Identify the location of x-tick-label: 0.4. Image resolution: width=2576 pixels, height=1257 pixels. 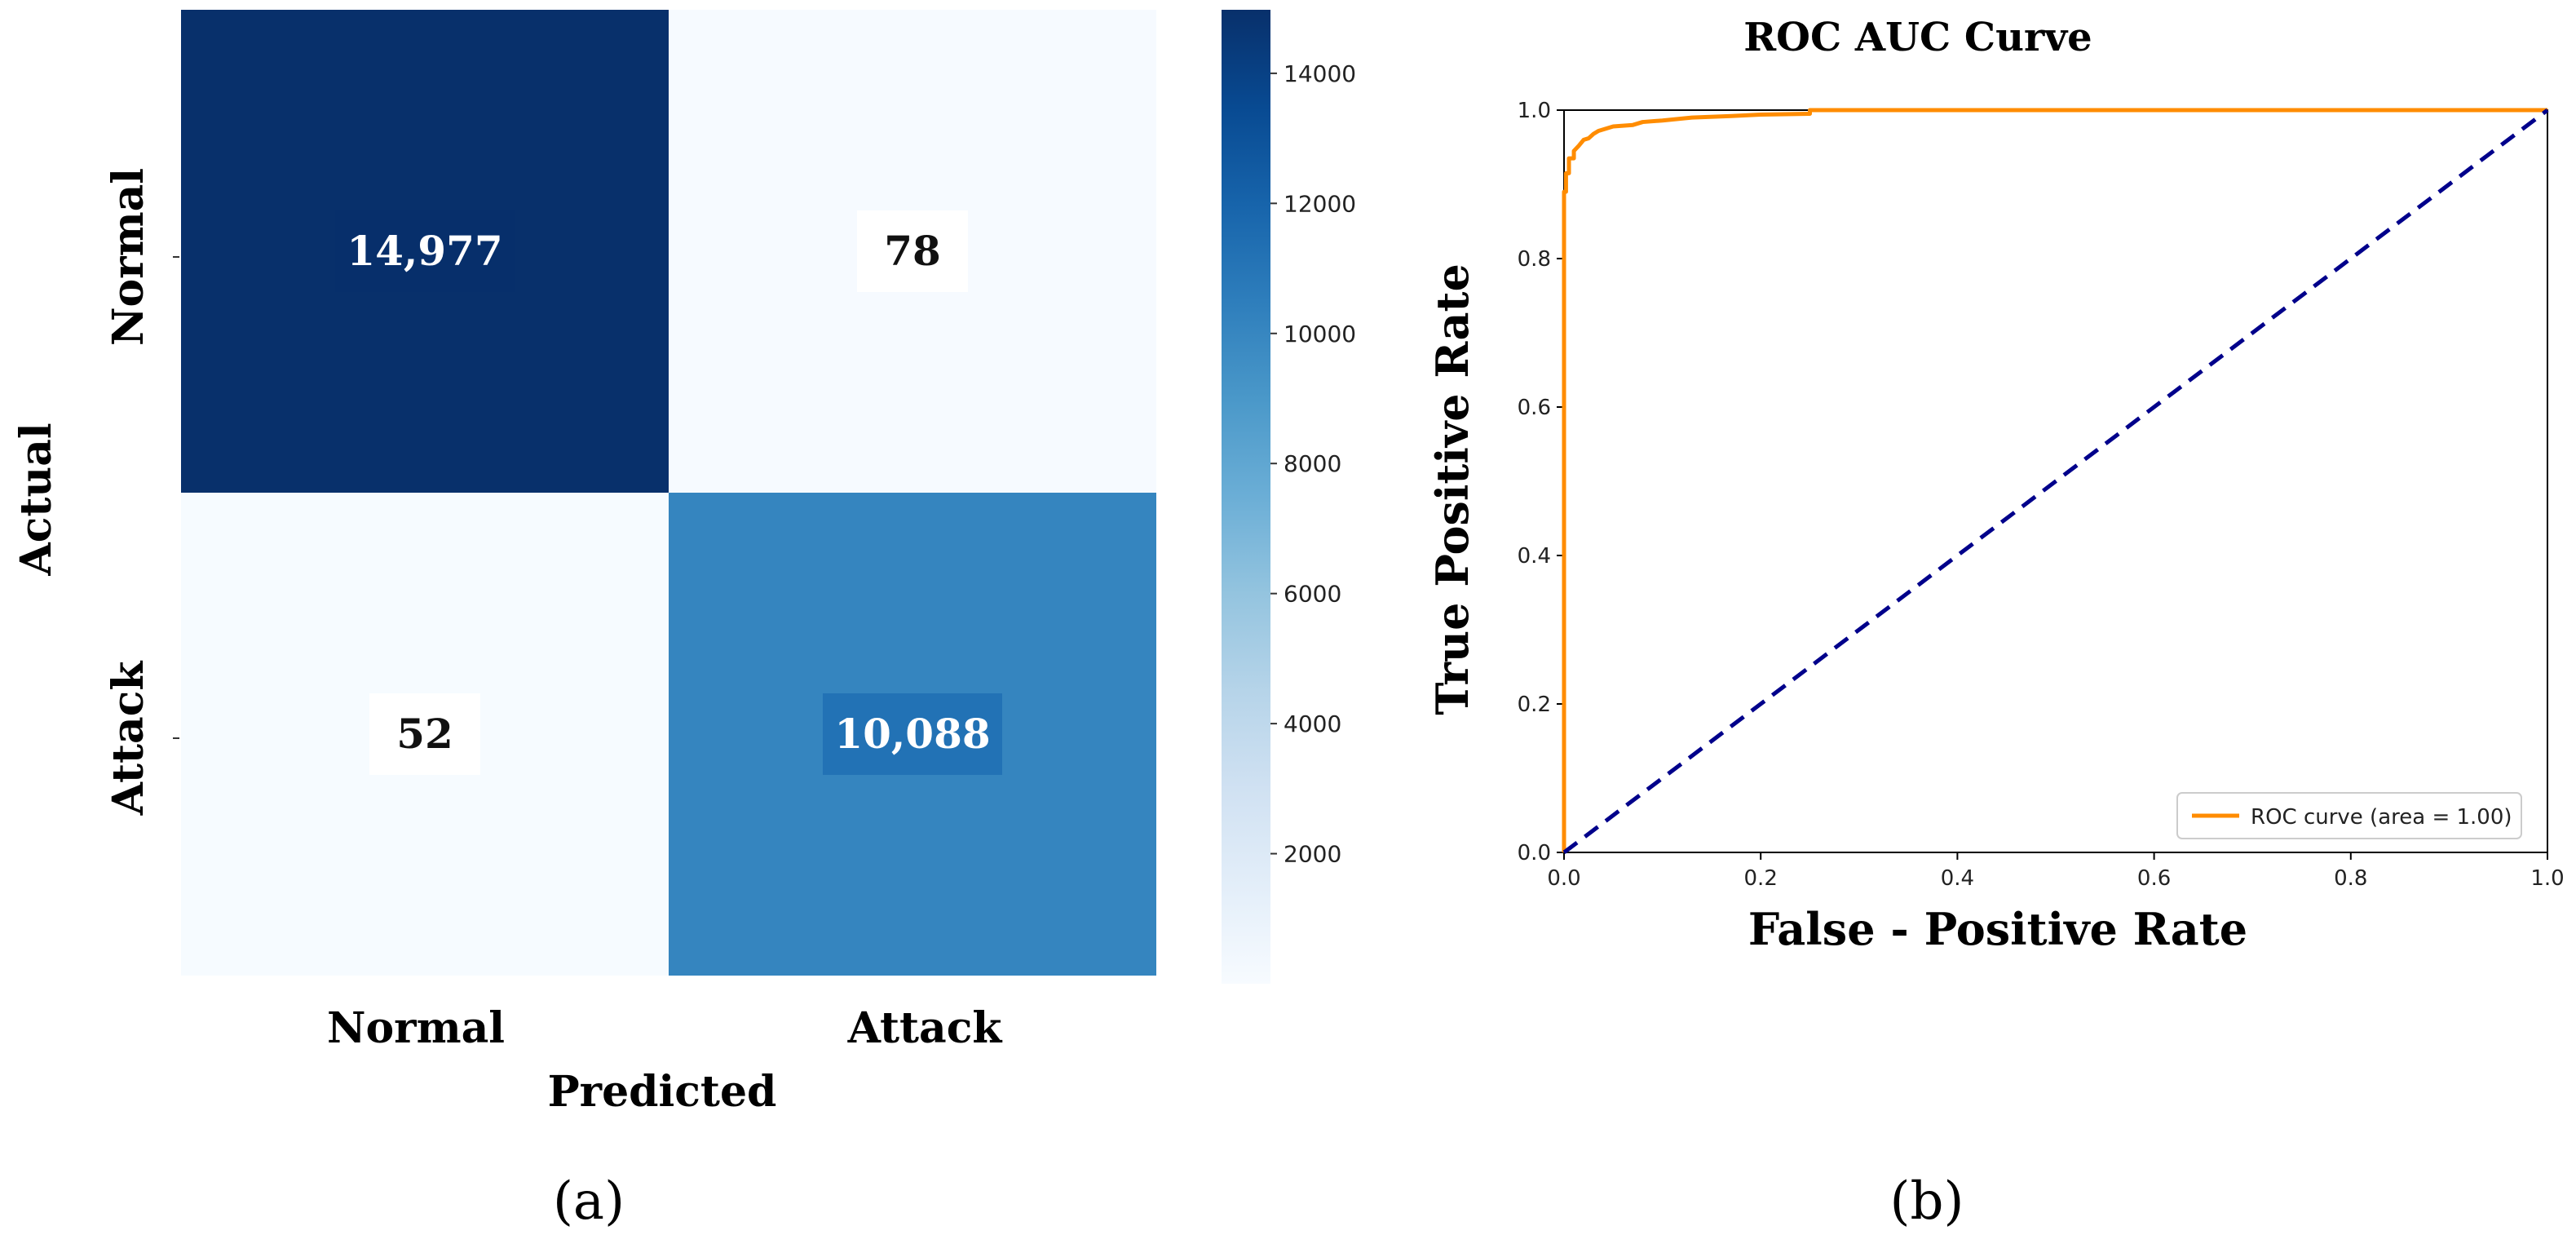
(1958, 878).